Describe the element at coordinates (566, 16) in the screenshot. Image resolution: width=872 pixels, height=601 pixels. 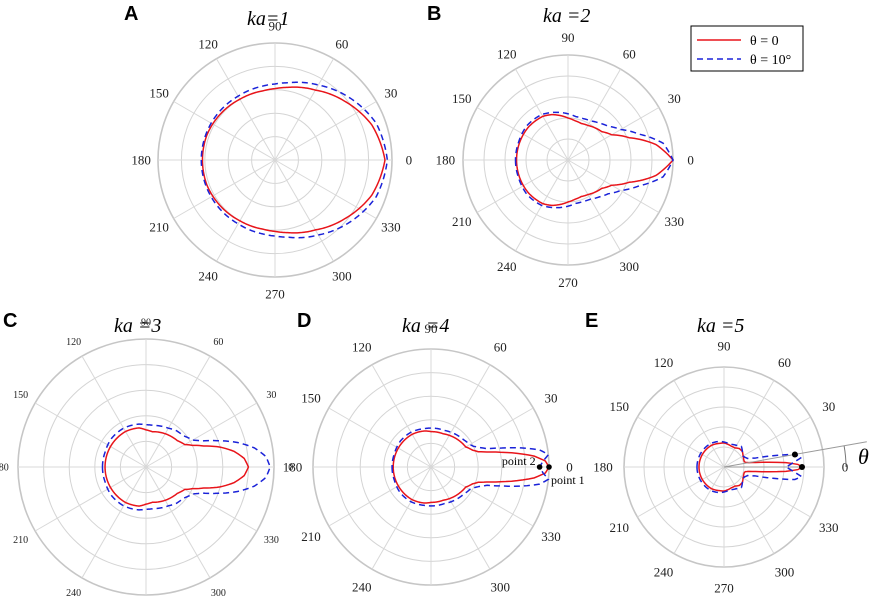
I see `panel-title: ka =2` at that location.